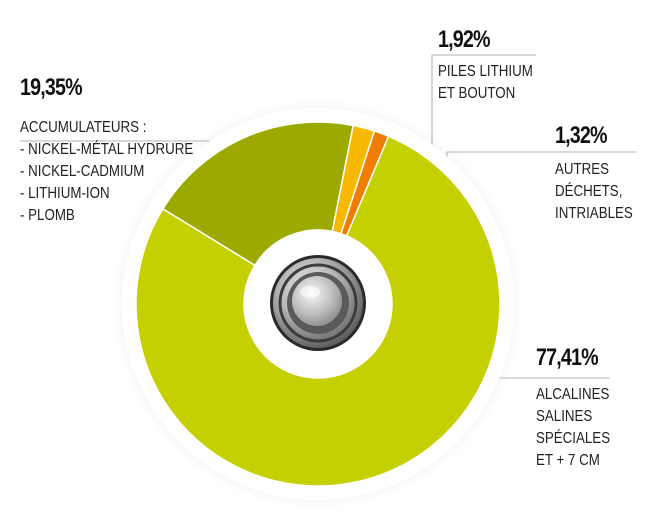  Describe the element at coordinates (573, 394) in the screenshot. I see `desc-line: ALCALINES` at that location.